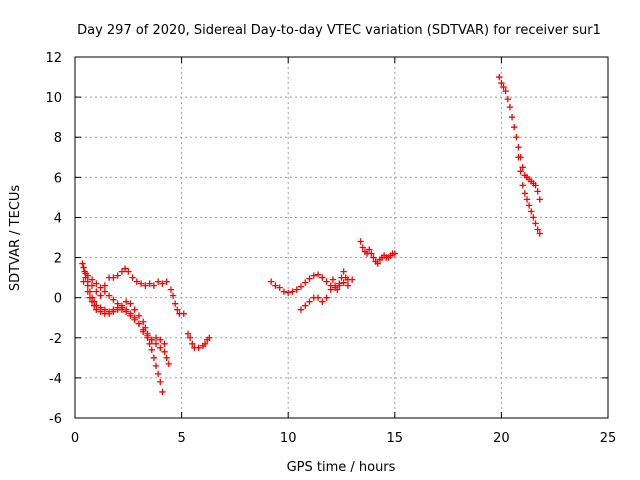 The height and width of the screenshot is (480, 640). Describe the element at coordinates (15, 238) in the screenshot. I see `y-axis-label: SDTVAR / TECUs` at that location.